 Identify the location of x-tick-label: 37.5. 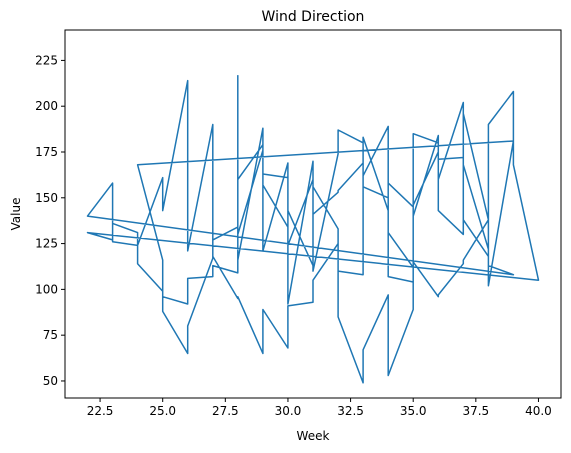
(475, 411).